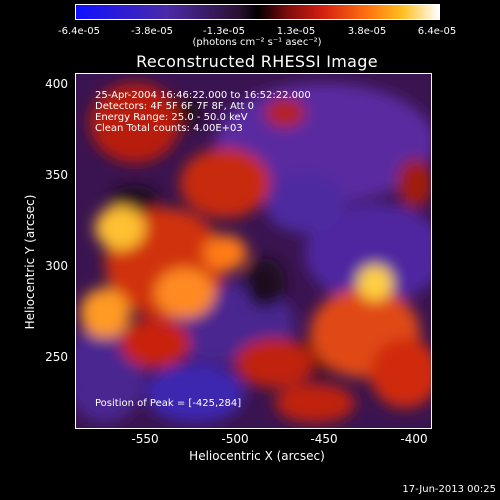 This screenshot has width=500, height=500. I want to click on x-tick-label: -550, so click(145, 439).